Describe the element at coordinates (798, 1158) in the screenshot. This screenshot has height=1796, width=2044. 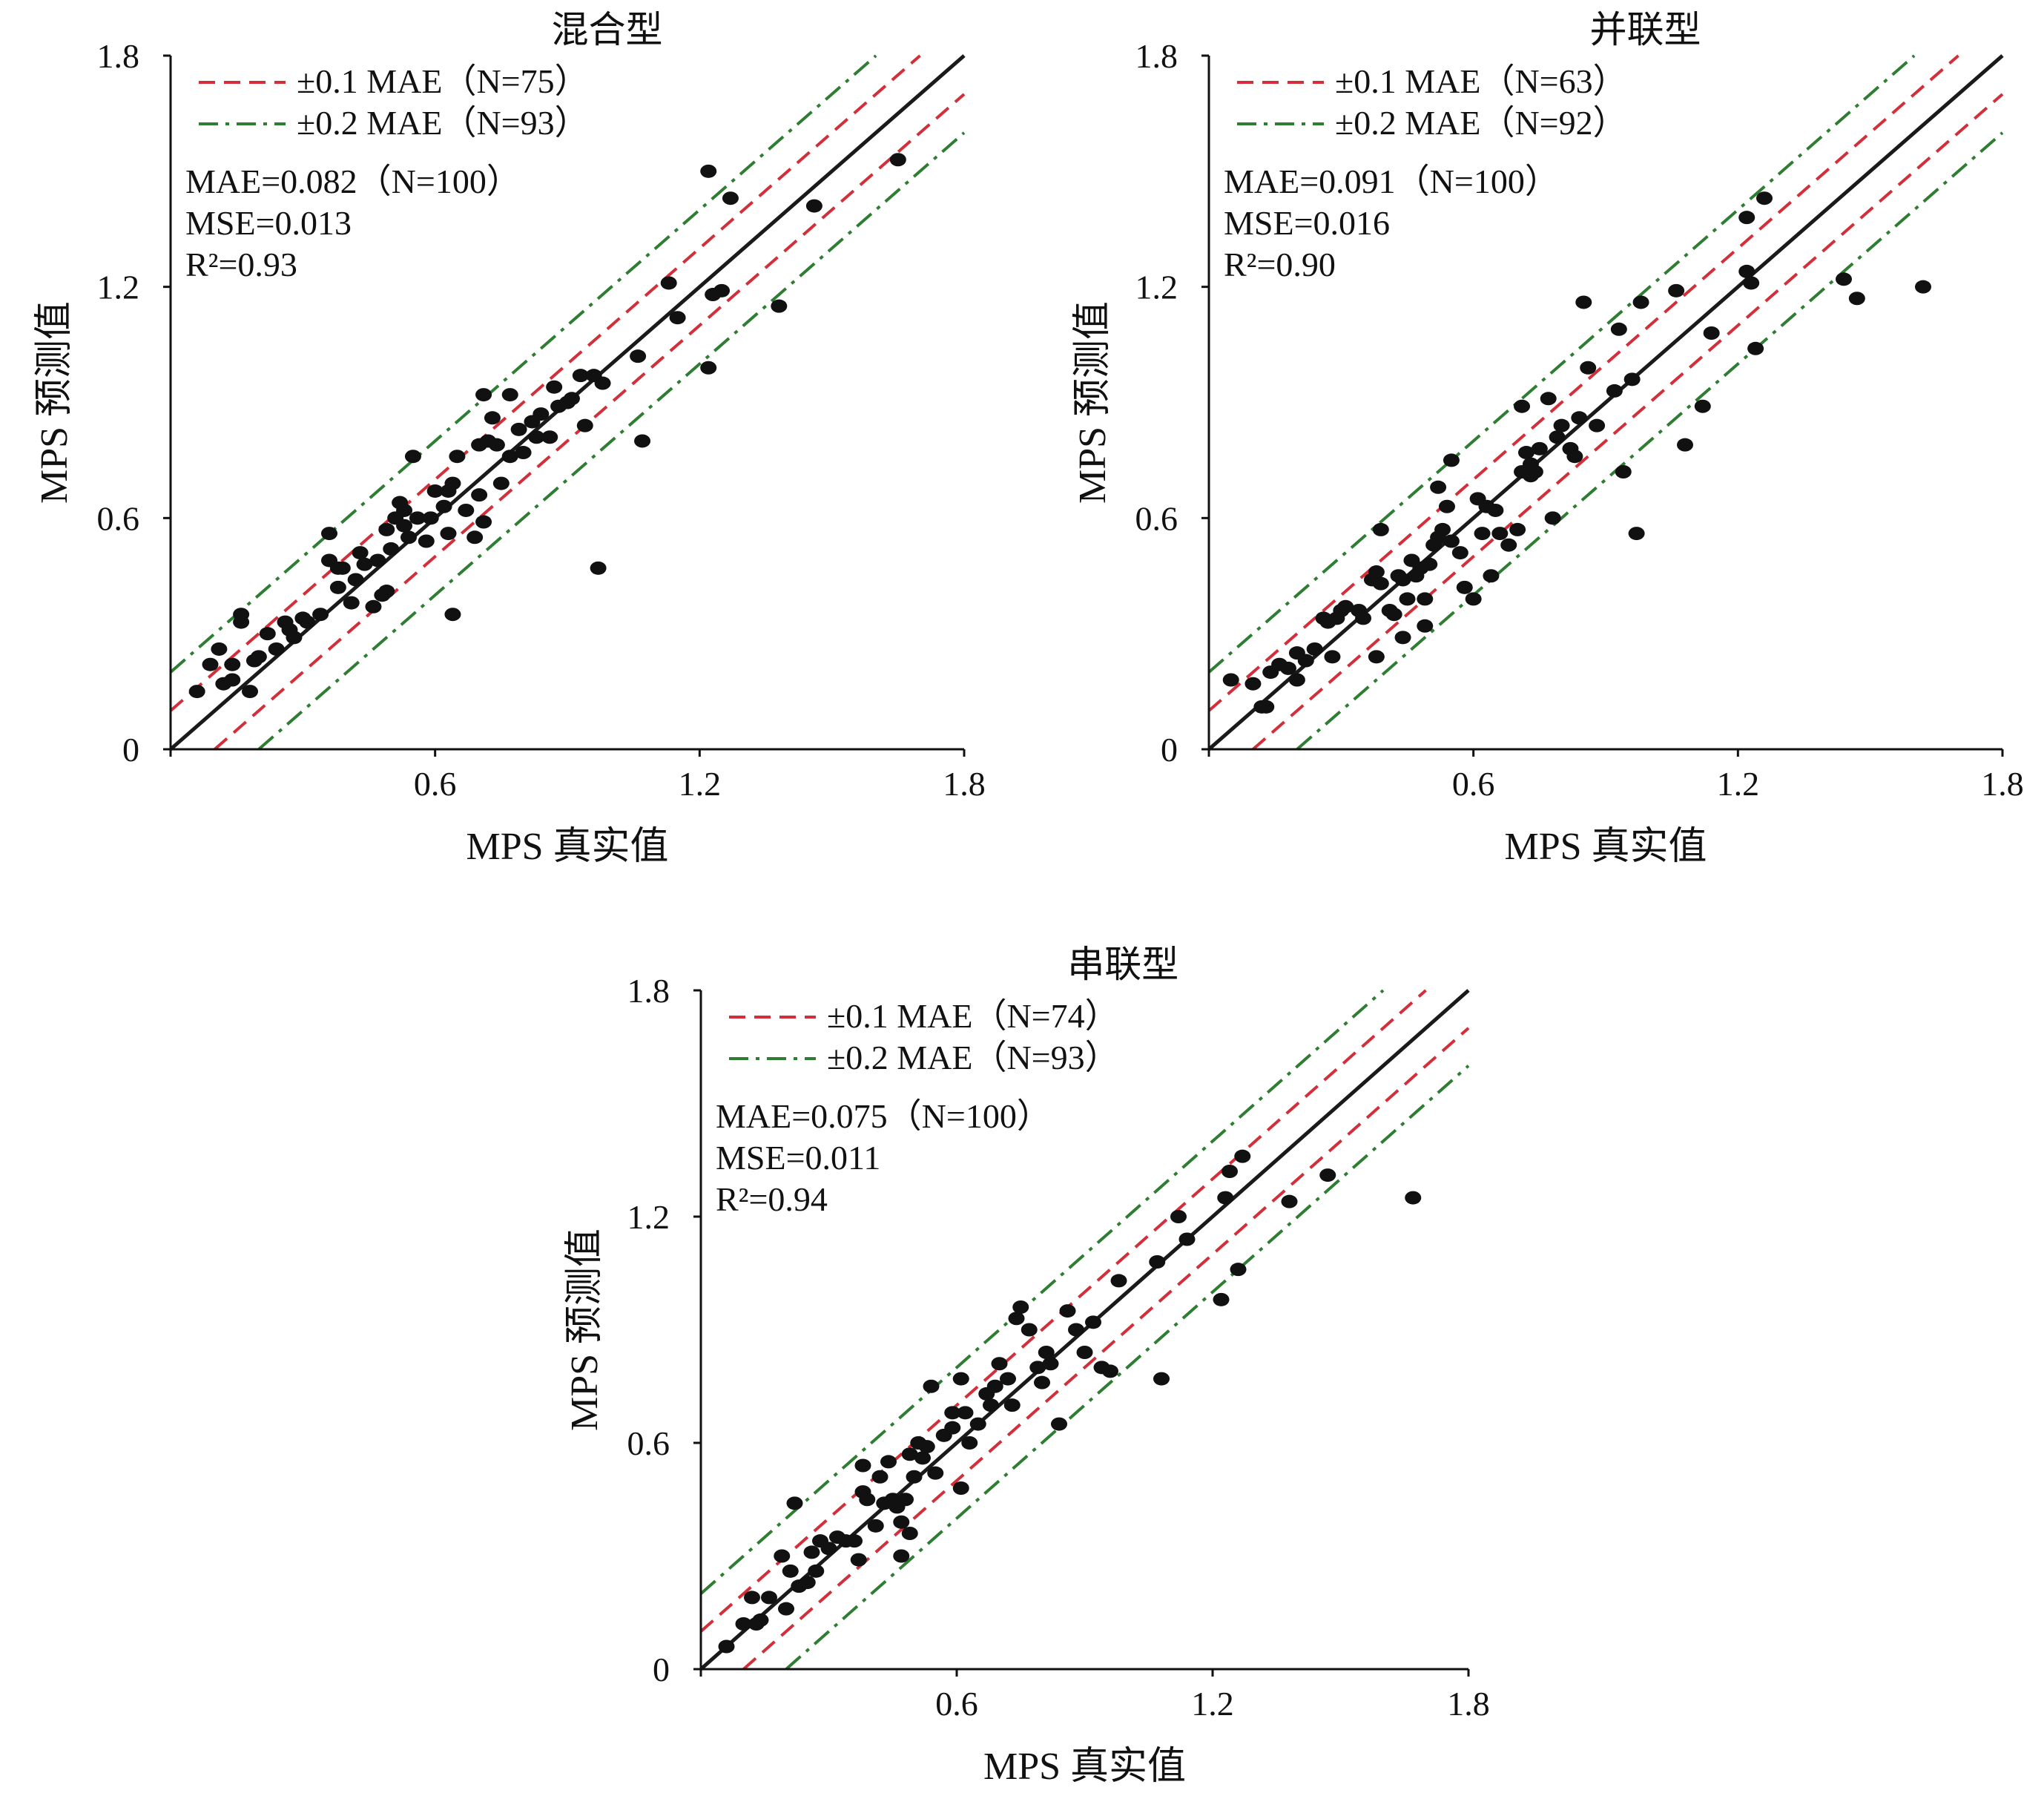
I see `stat-mse: MSE=0.011` at that location.